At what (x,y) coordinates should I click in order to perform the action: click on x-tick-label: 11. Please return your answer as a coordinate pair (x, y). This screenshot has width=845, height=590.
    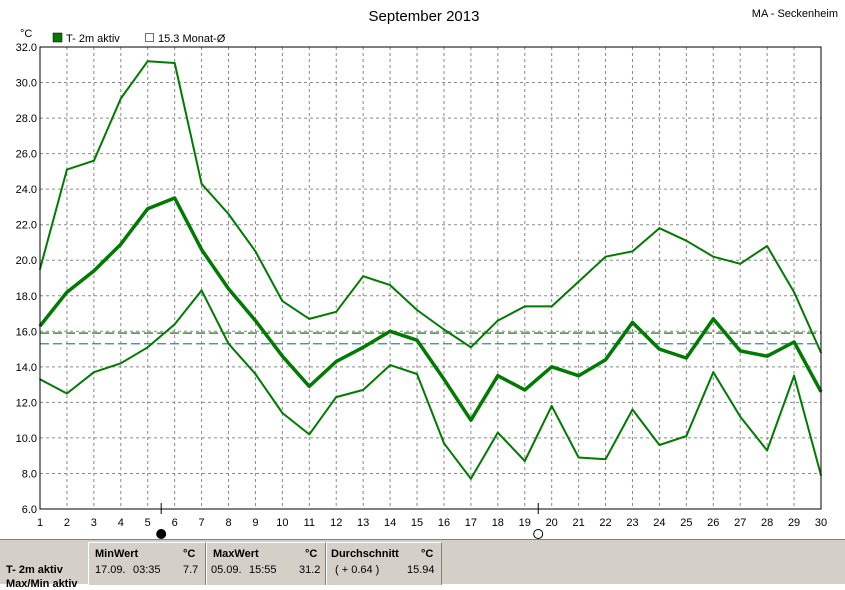
    Looking at the image, I should click on (309, 523).